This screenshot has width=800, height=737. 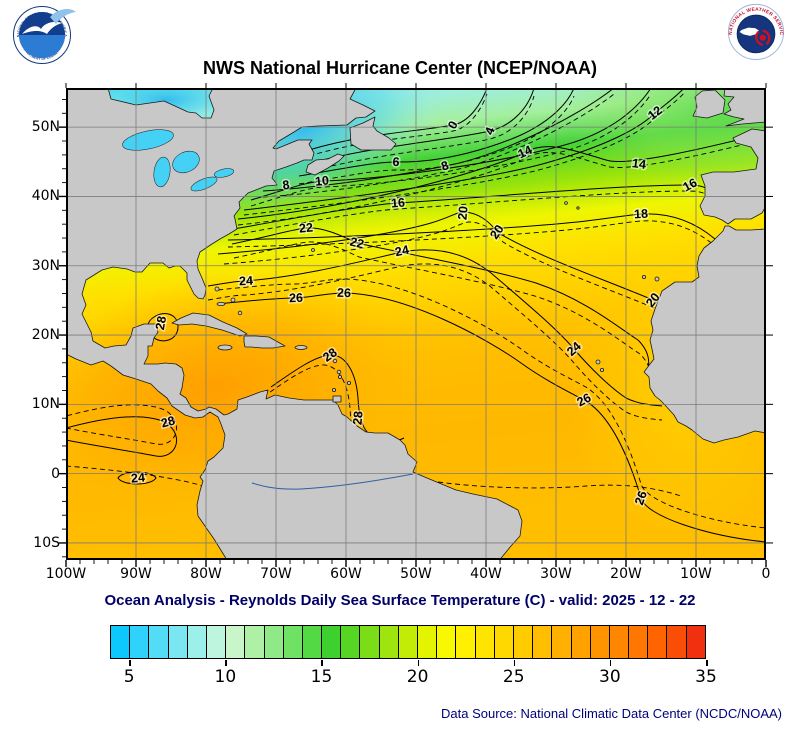 What do you see at coordinates (66, 574) in the screenshot?
I see `lon-tick-label: 100W` at bounding box center [66, 574].